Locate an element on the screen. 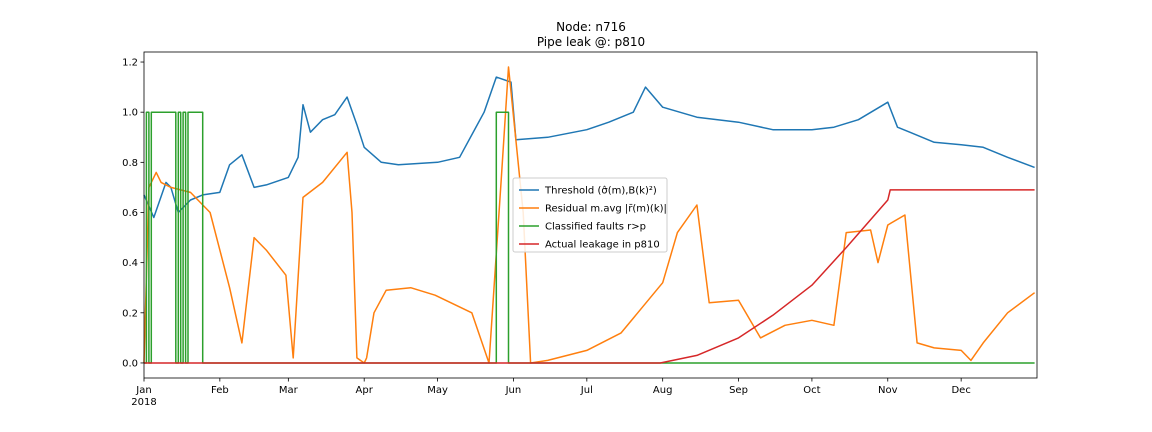 The height and width of the screenshot is (432, 1152). y-tick-label: 0.4 is located at coordinates (130, 263).